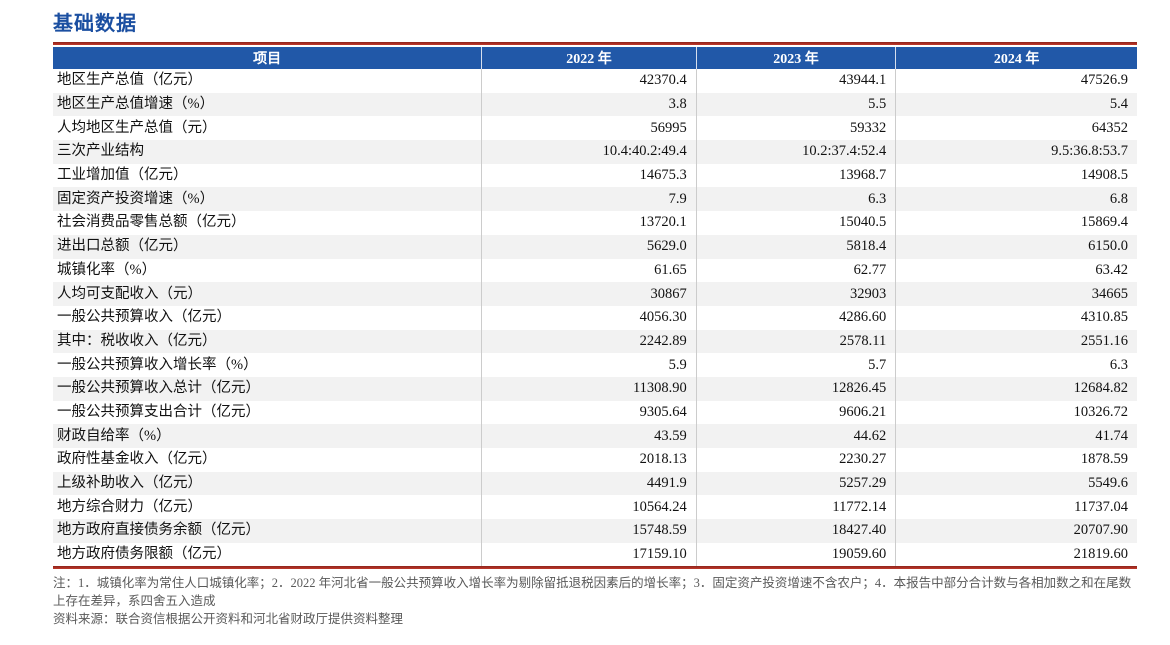 This screenshot has height=645, width=1170. I want to click on table-row: 地区生产总值增速（%） 3.8 5.5 5.4, so click(595, 104).